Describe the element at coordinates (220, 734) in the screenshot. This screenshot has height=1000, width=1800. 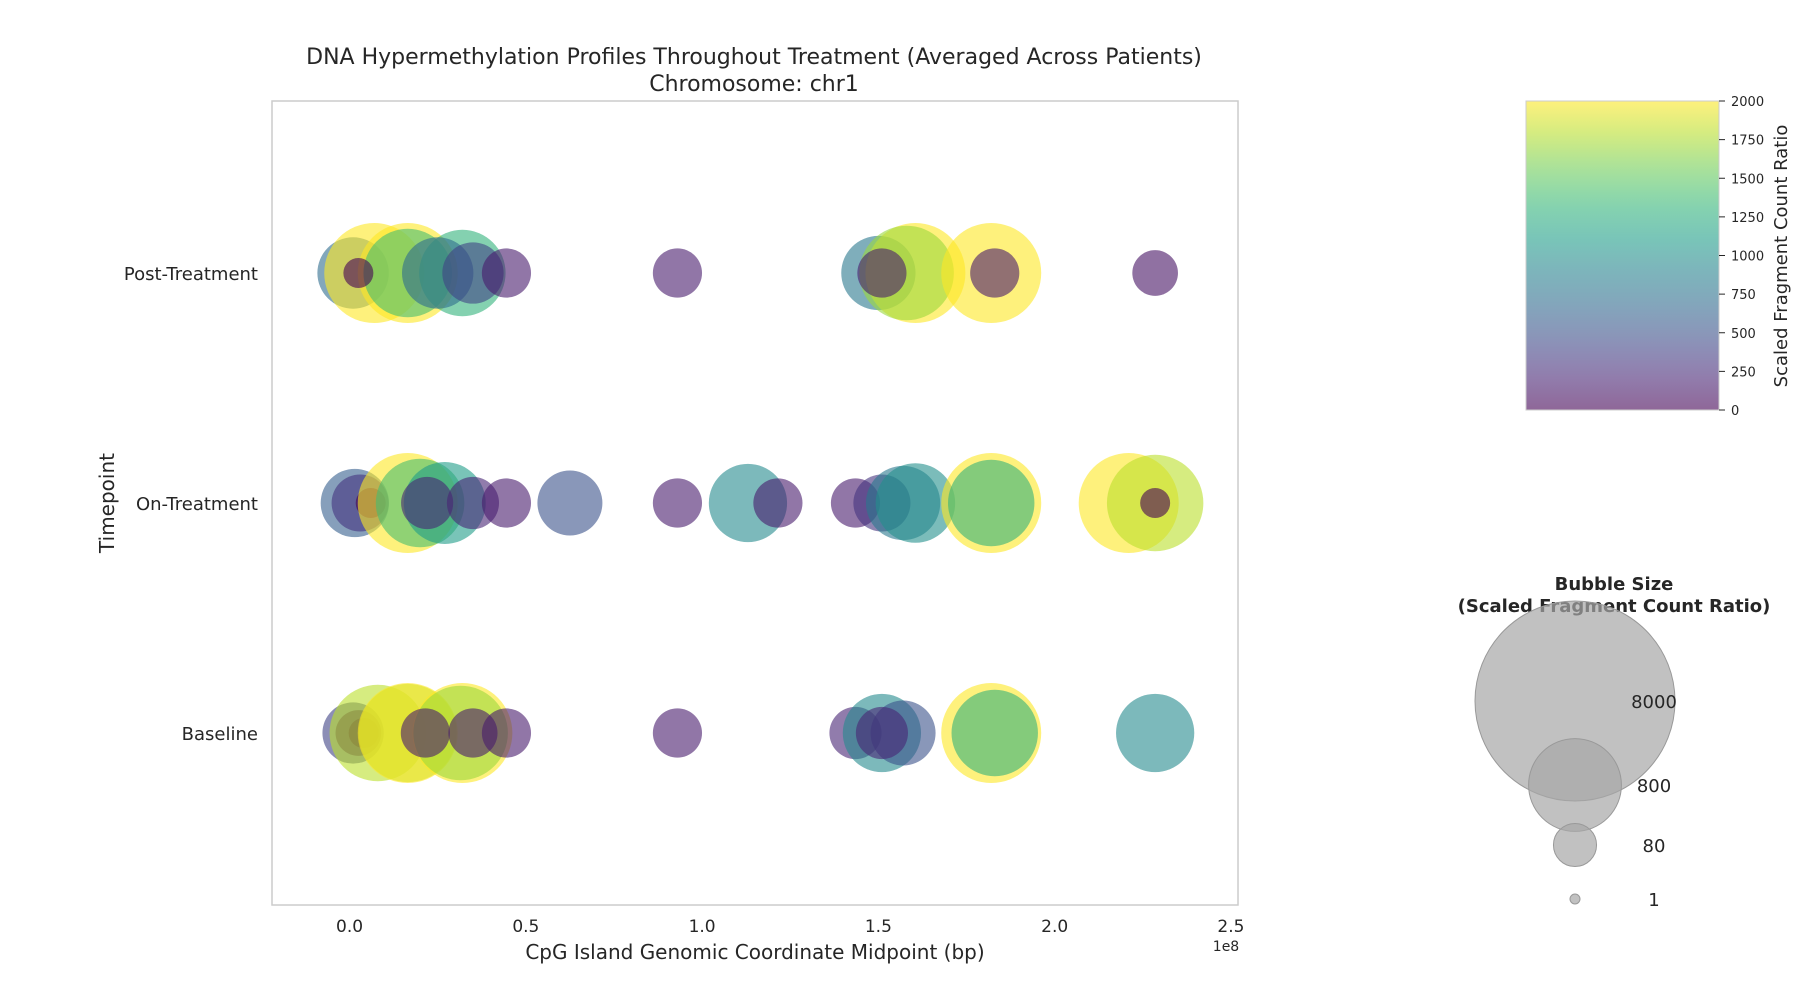
I see `y-tick-label: Baseline` at that location.